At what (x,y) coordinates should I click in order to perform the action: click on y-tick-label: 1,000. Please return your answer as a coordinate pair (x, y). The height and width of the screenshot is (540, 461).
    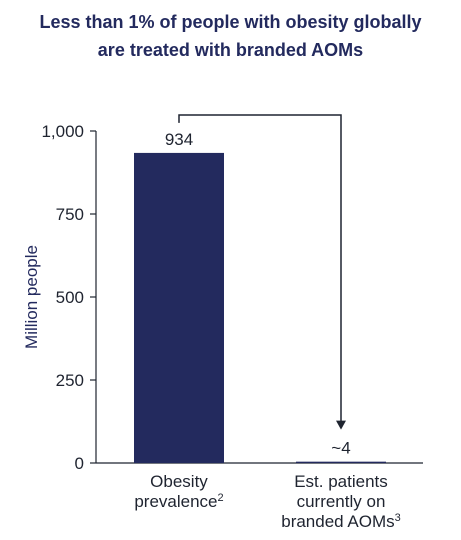
    Looking at the image, I should click on (62, 131).